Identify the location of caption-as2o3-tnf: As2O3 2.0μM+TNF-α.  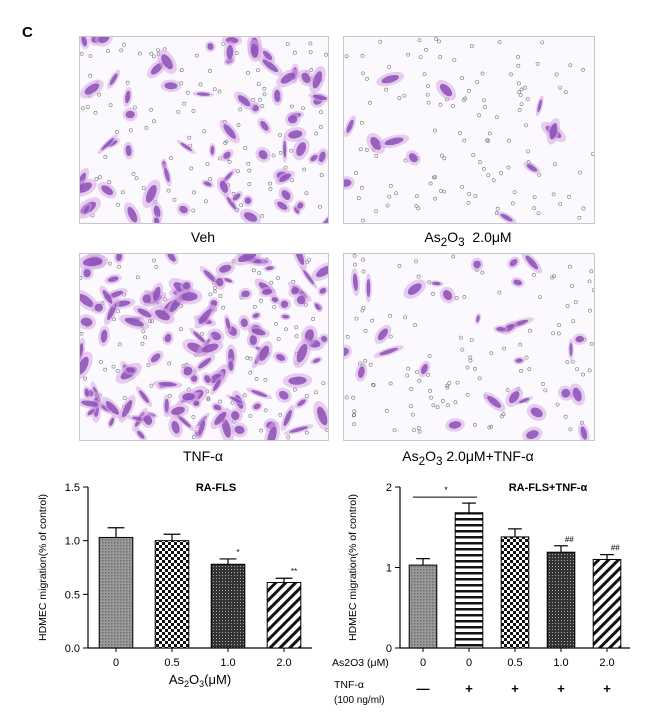
(468, 458).